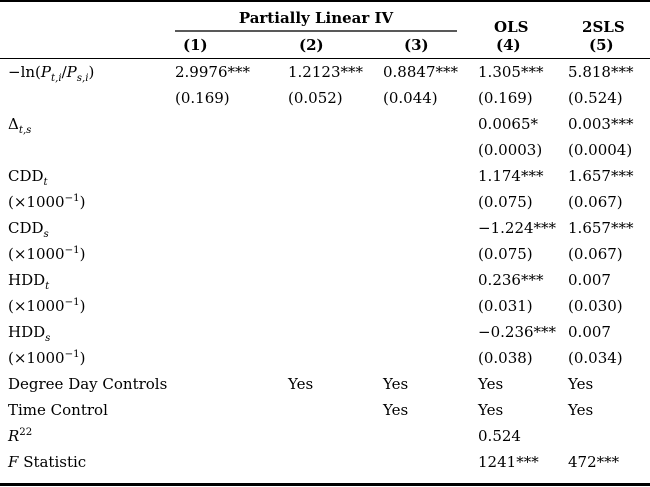 Image resolution: width=650 pixels, height=487 pixels. I want to click on value-cell: (0.524), so click(595, 98).